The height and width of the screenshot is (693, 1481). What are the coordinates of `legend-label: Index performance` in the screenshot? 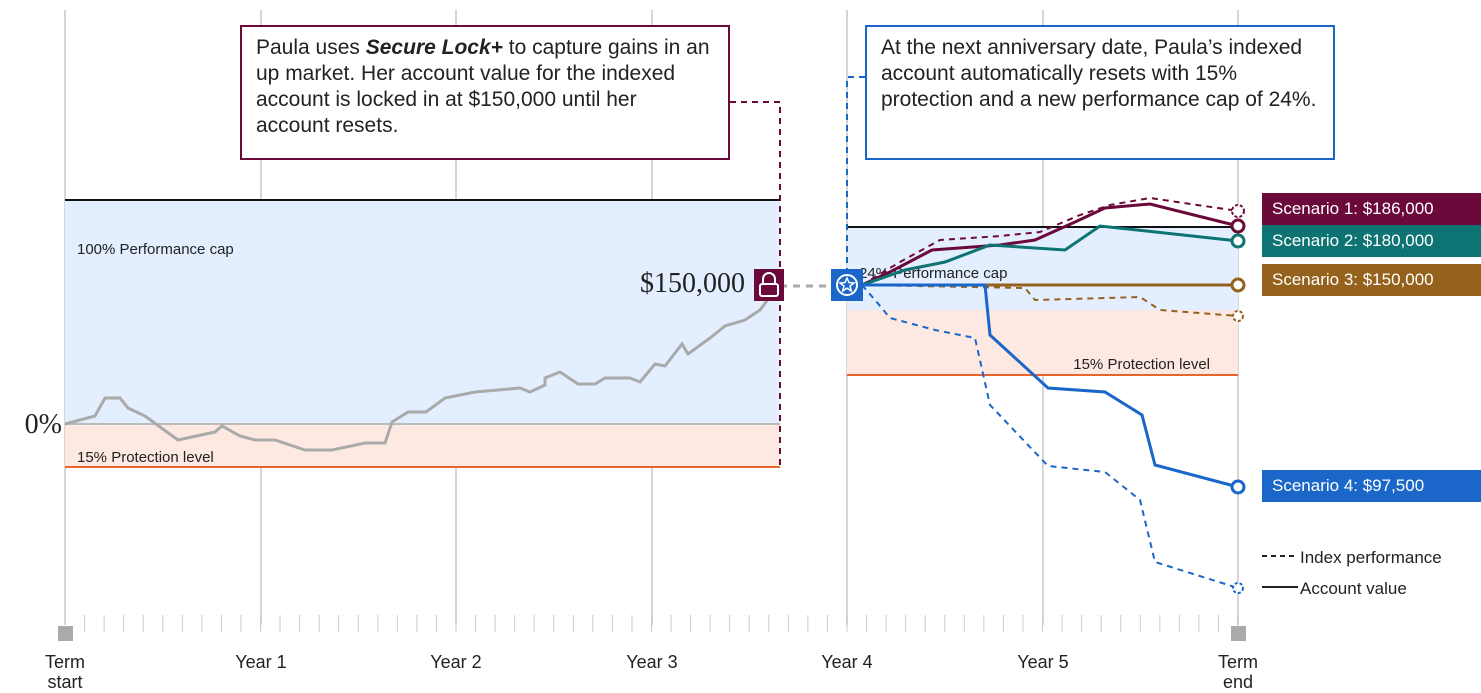 It's located at (1371, 557).